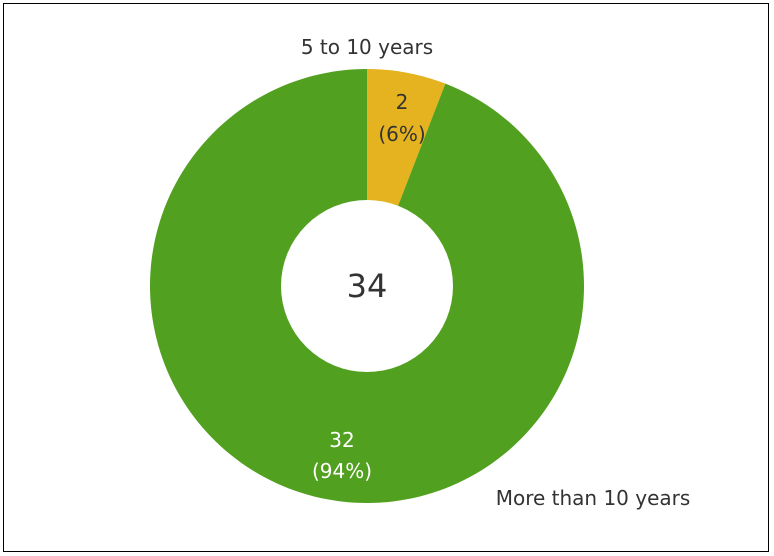  Describe the element at coordinates (401, 134) in the screenshot. I see `slice-percent-label-5-to-10-years: (6%)` at that location.